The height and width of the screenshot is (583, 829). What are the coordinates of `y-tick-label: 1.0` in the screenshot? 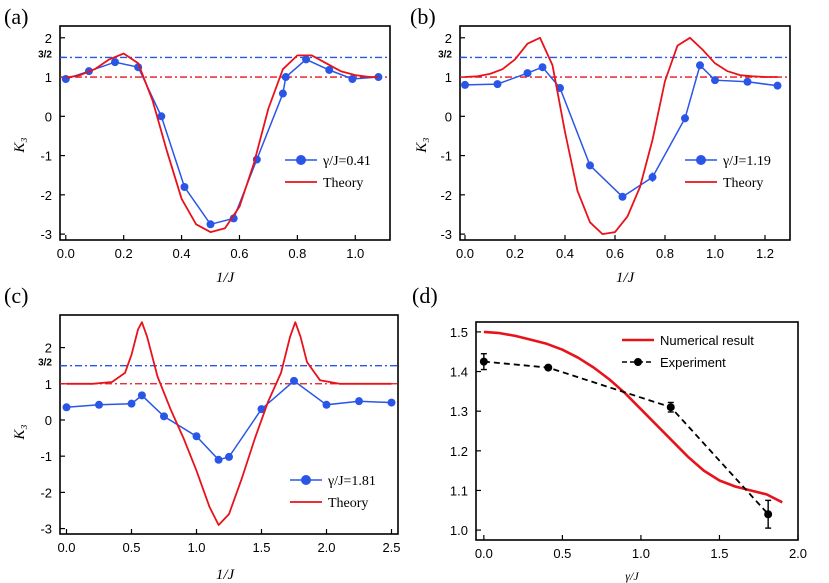 It's located at (459, 530).